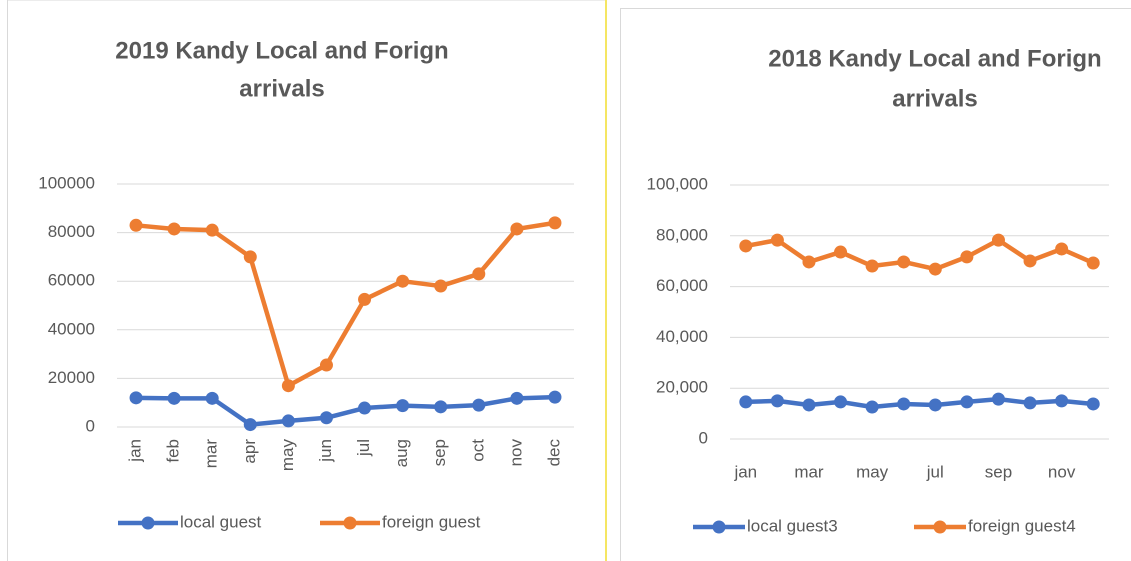 The height and width of the screenshot is (561, 1131). What do you see at coordinates (1022, 525) in the screenshot?
I see `legend-label: foreign guest4` at bounding box center [1022, 525].